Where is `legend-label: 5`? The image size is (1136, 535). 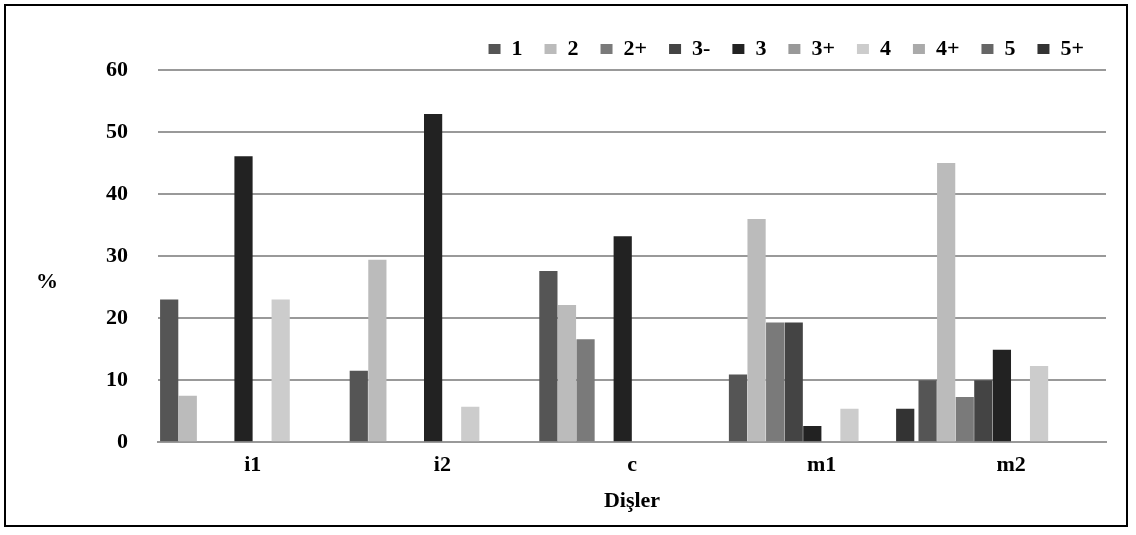 legend-label: 5 is located at coordinates (1010, 47).